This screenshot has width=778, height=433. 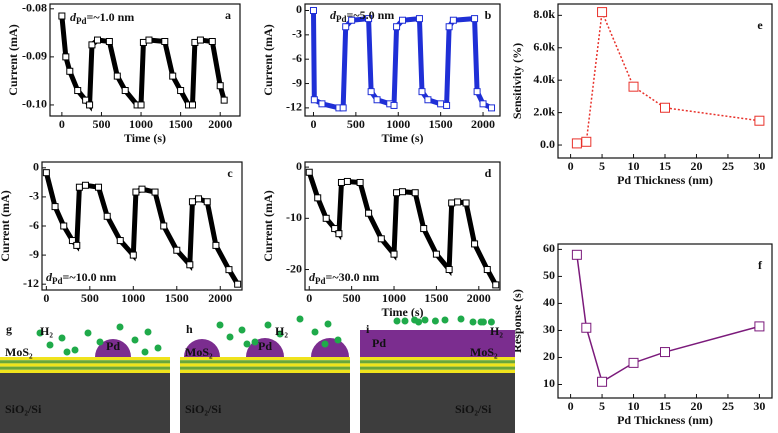 I want to click on annotation: dPd=~1.0 nm, so click(x=102, y=18).